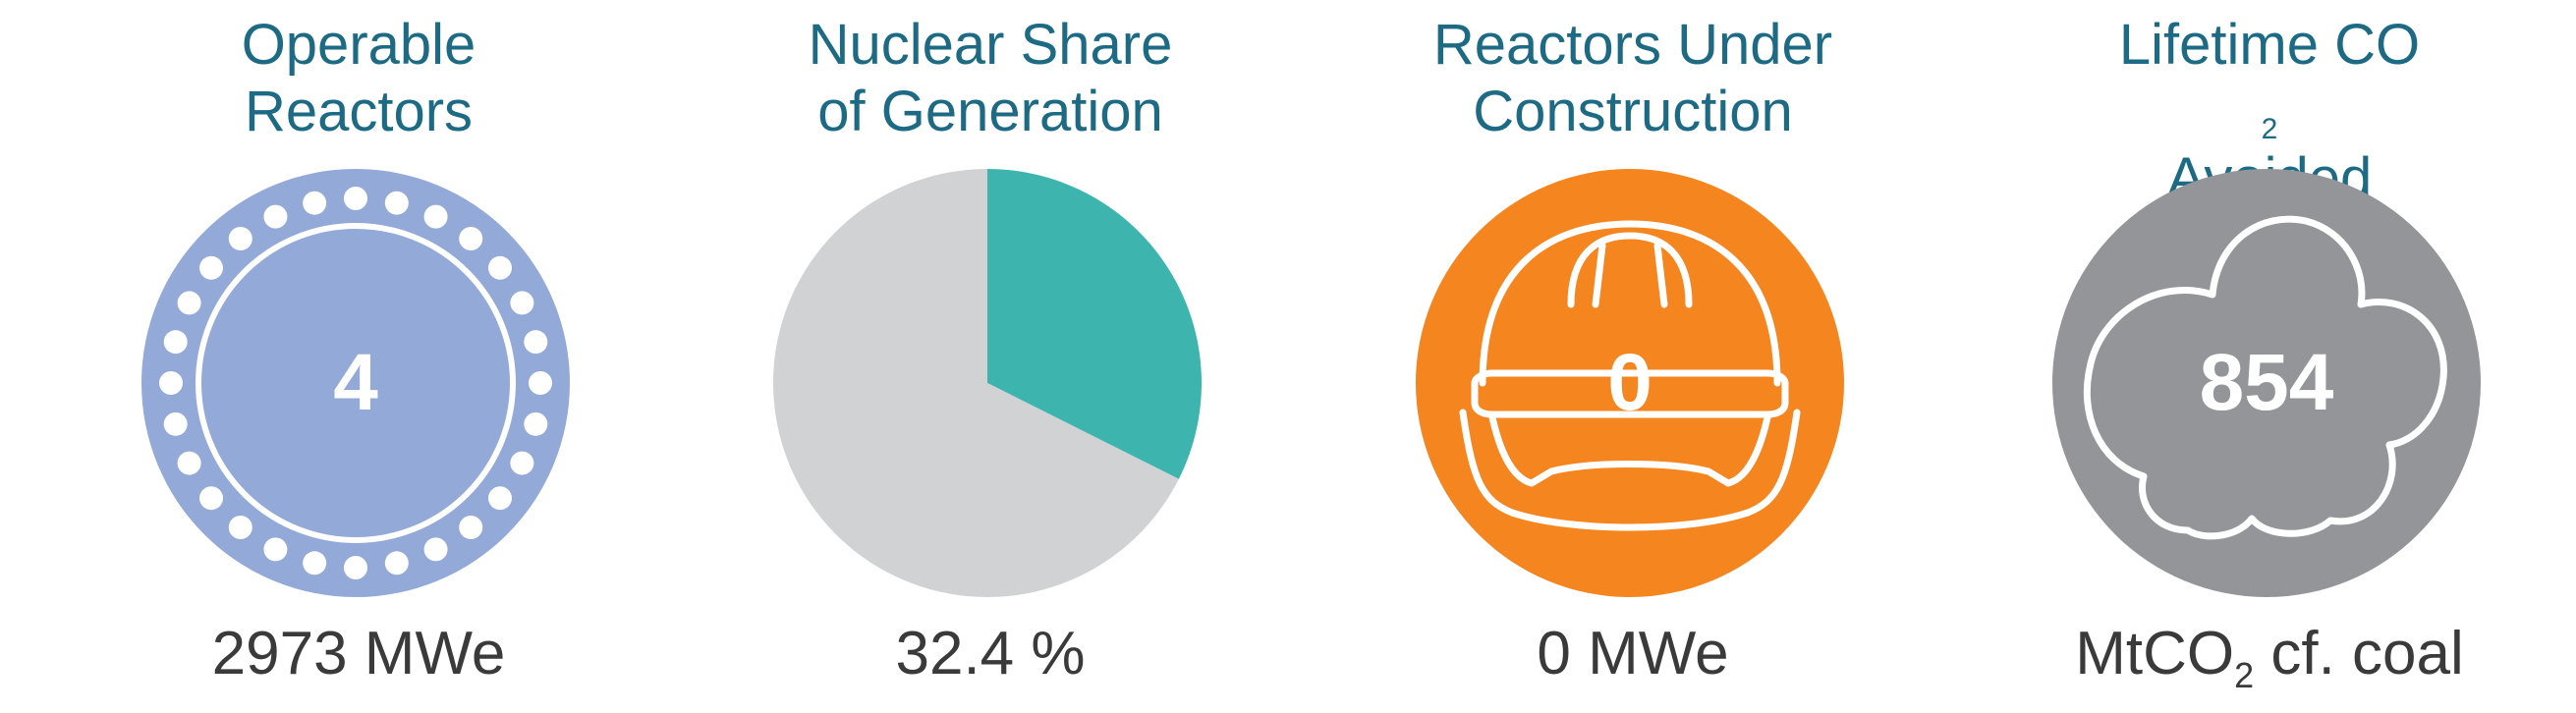 The image size is (2576, 713). Describe the element at coordinates (990, 78) in the screenshot. I see `nuclear-share-title: Nuclear Share of Generation` at that location.